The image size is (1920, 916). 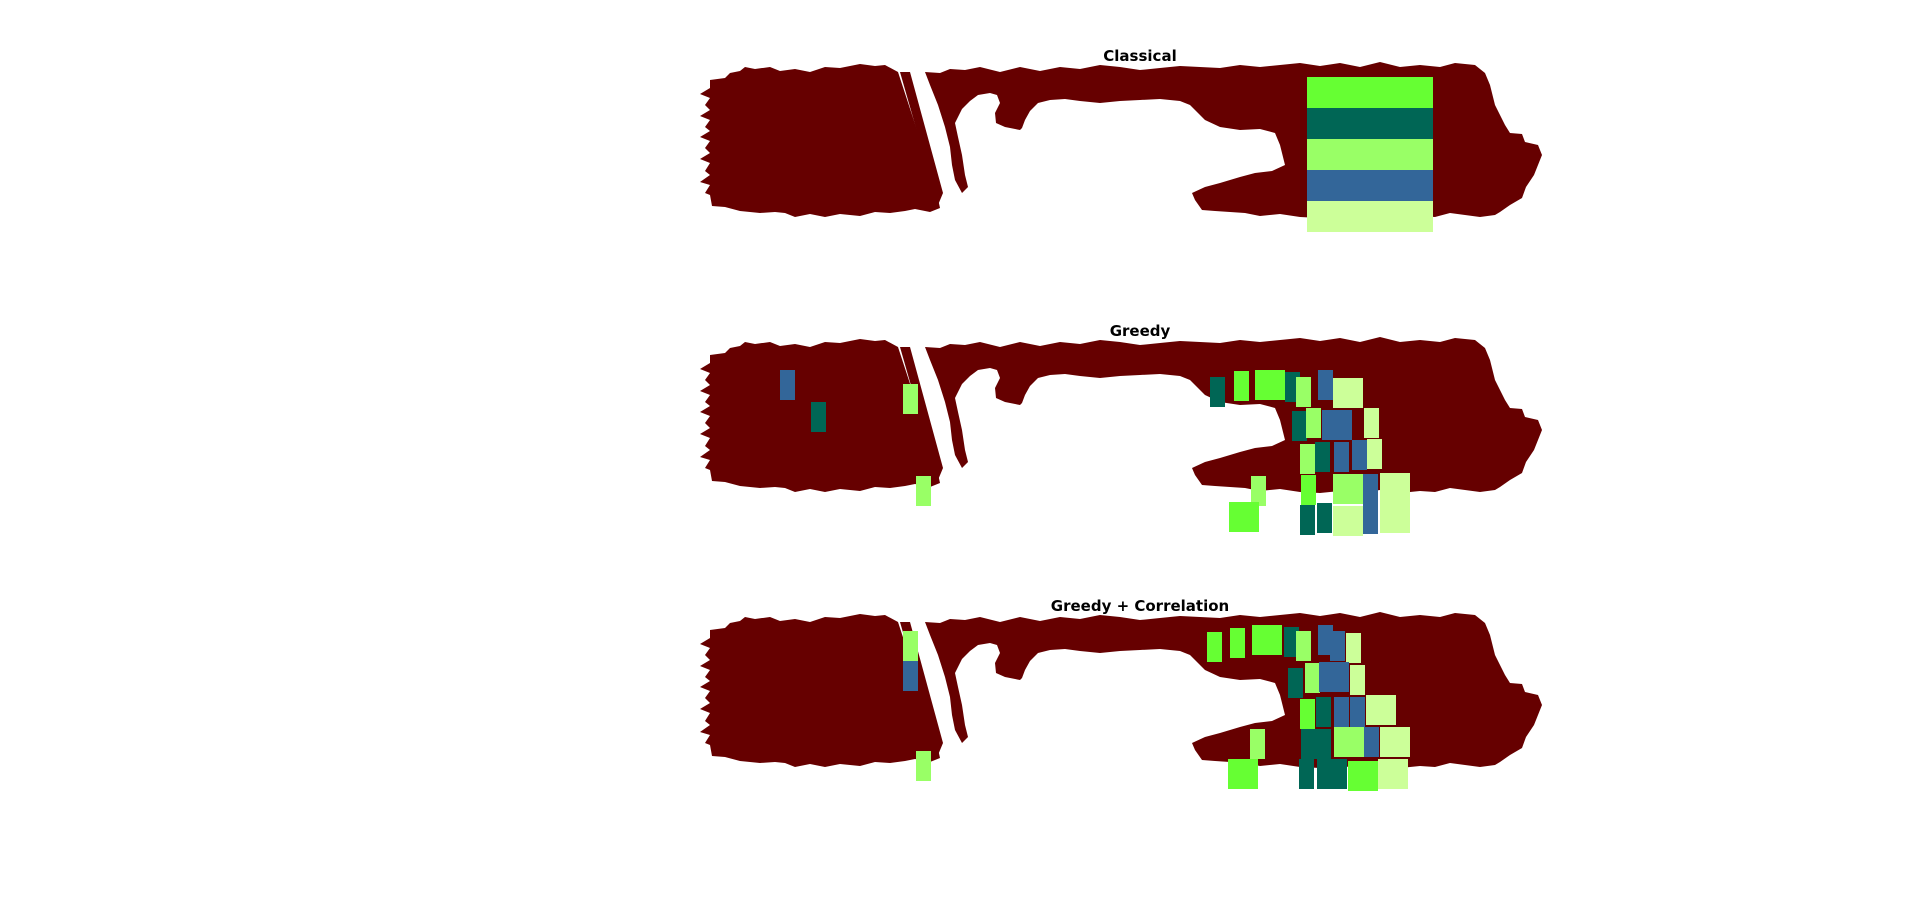 What do you see at coordinates (1140, 56) in the screenshot?
I see `panel-title: Classical` at bounding box center [1140, 56].